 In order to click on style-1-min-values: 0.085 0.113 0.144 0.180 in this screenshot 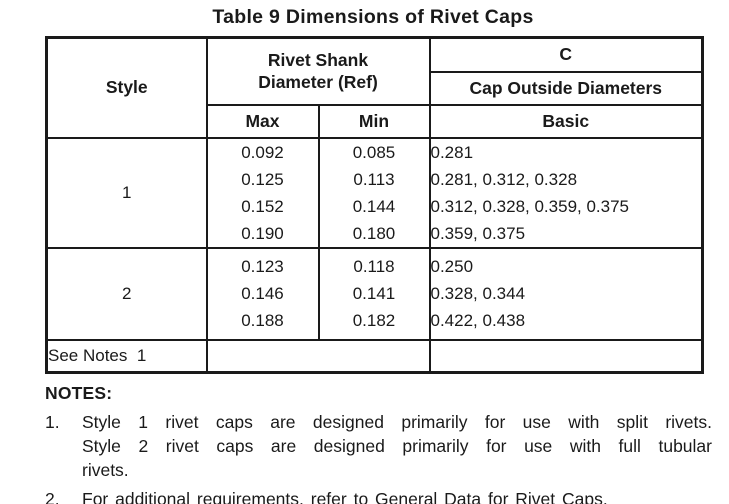, I will do `click(374, 192)`.